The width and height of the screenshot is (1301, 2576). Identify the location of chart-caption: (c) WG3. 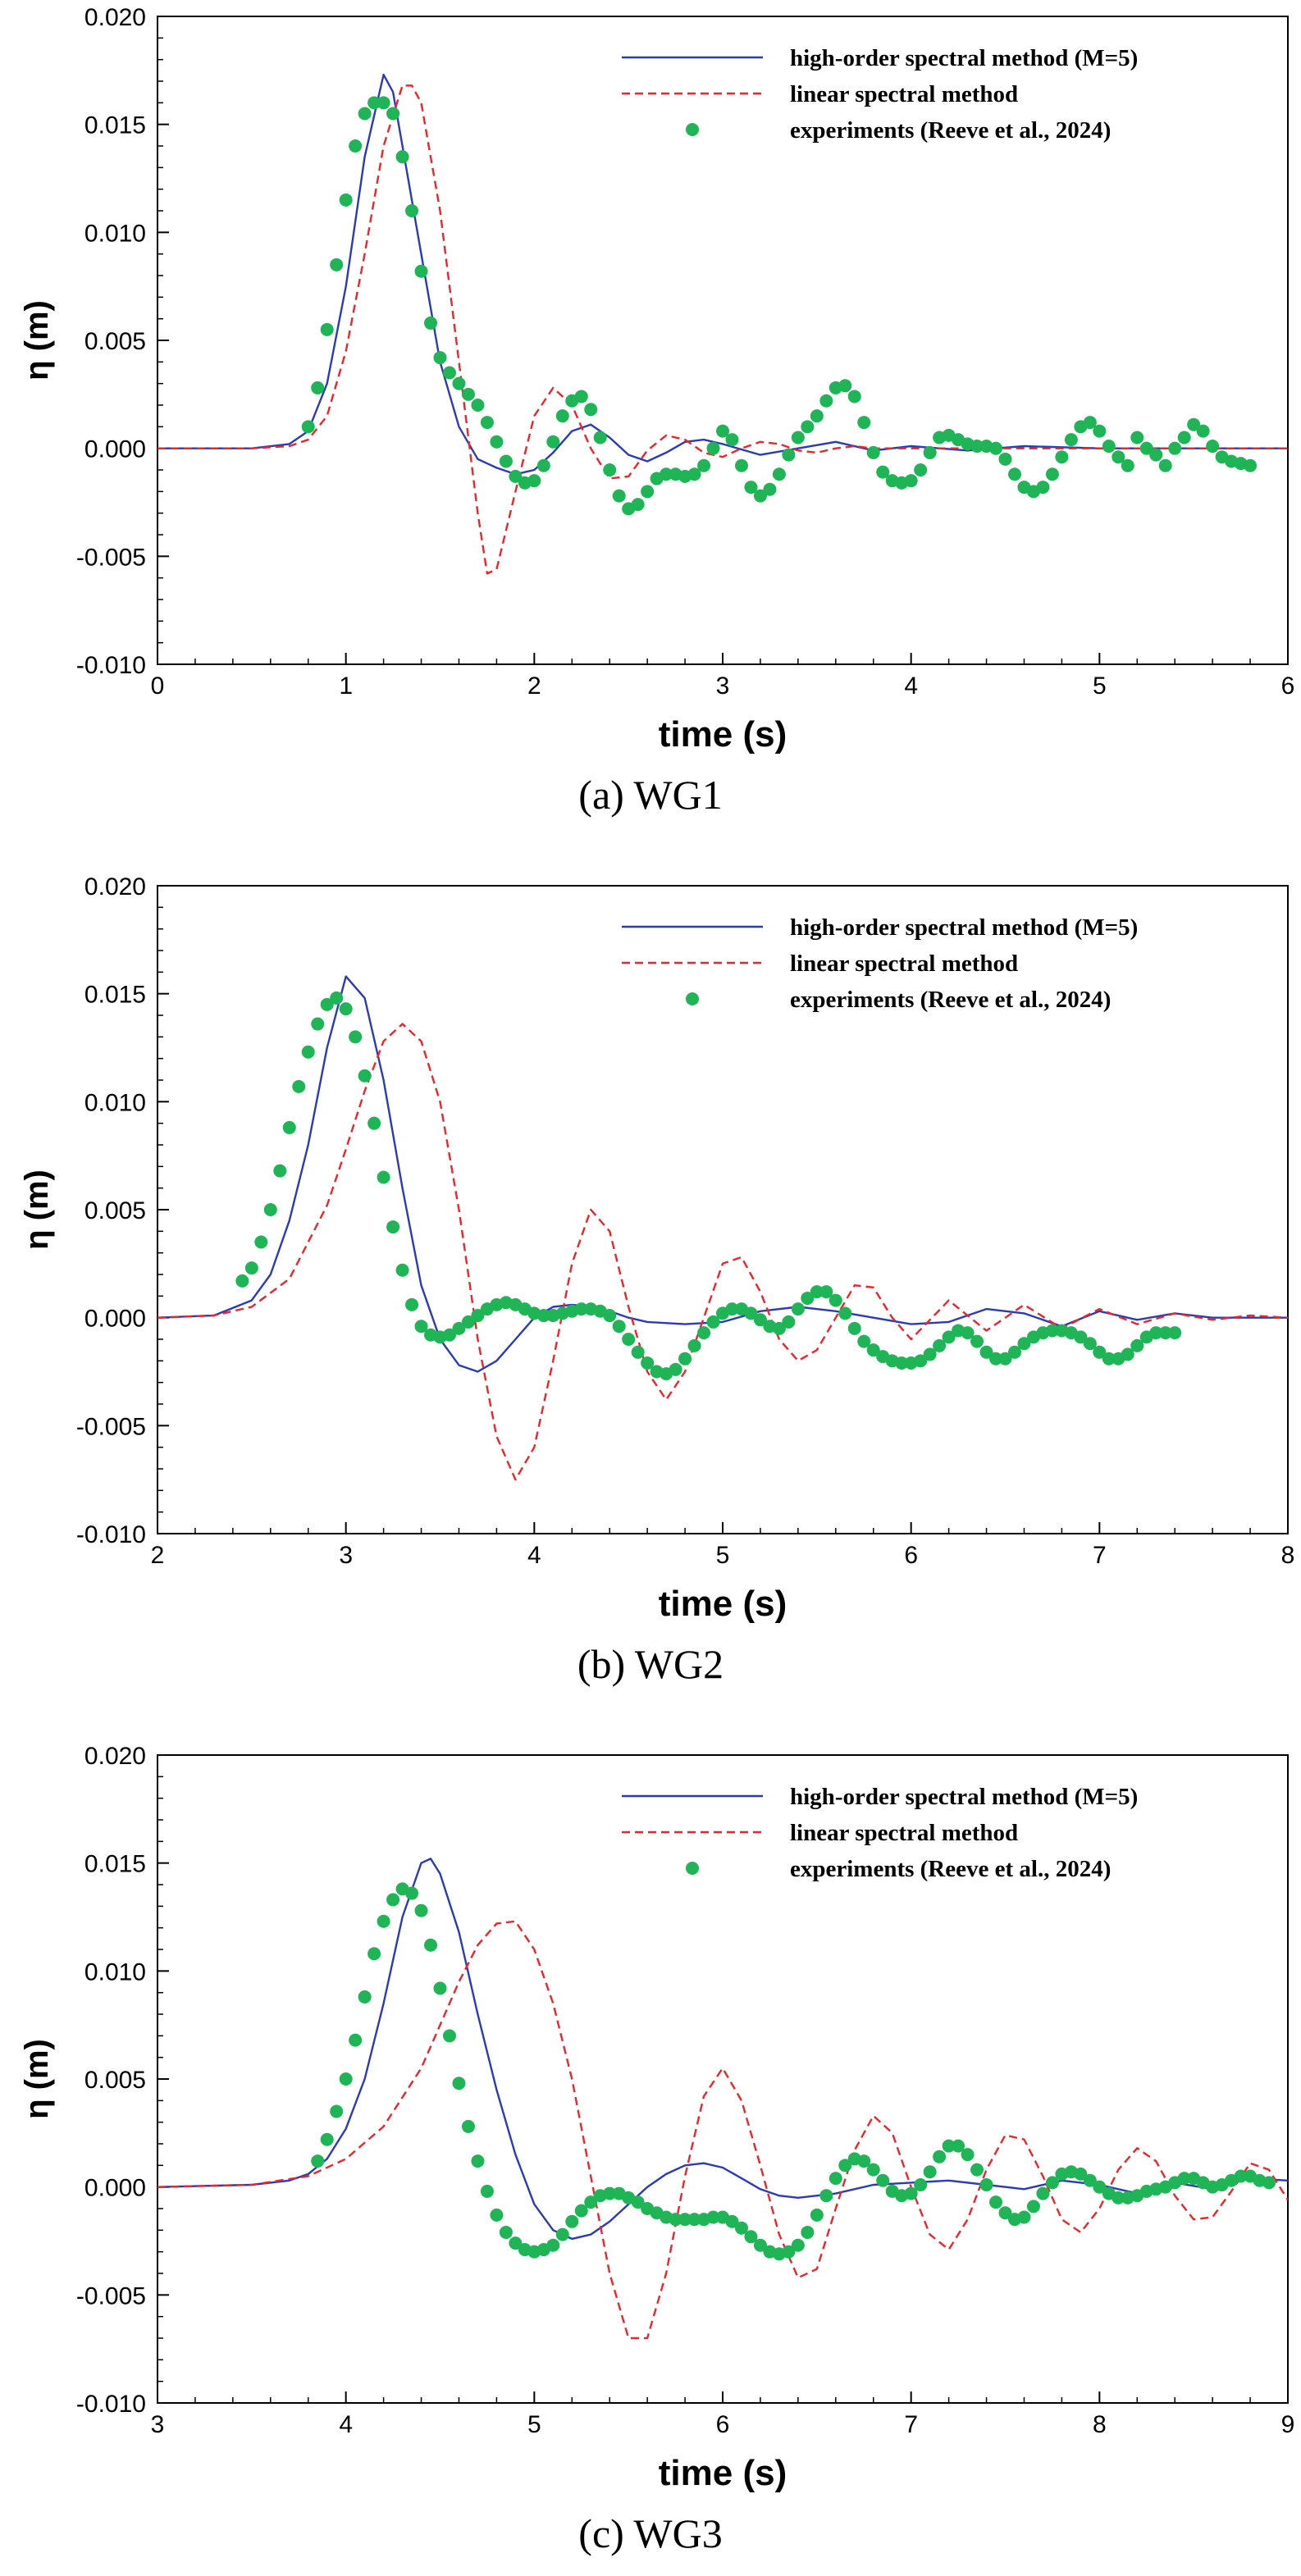
(650, 2533).